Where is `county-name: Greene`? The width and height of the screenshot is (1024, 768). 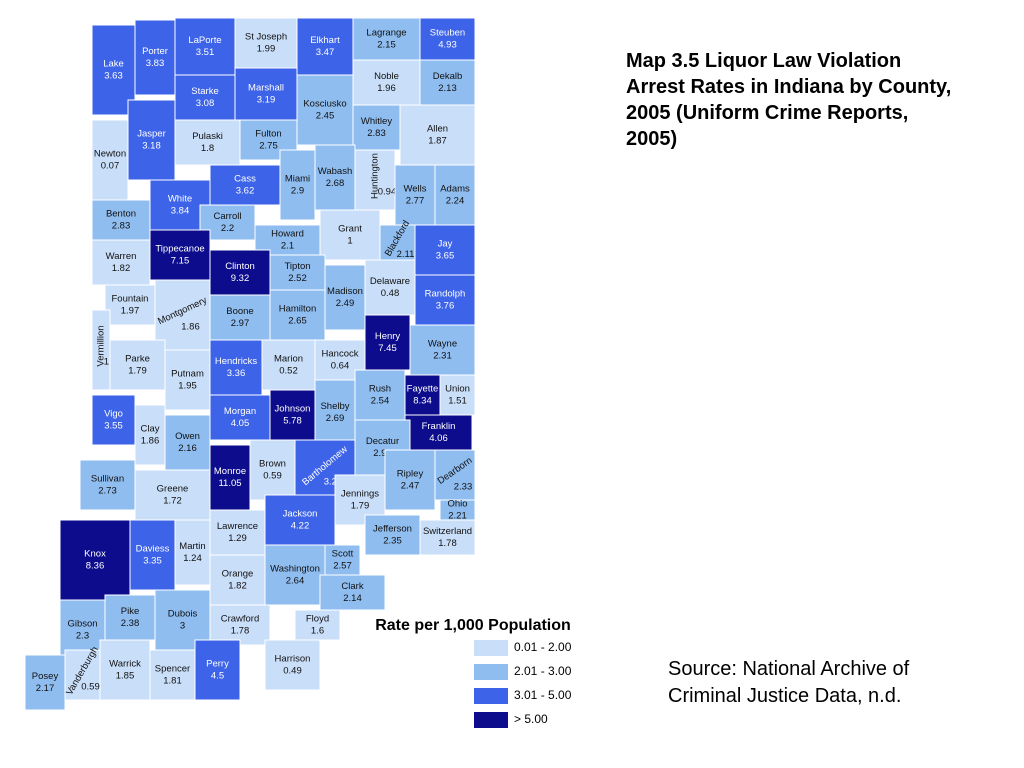 county-name: Greene is located at coordinates (173, 489).